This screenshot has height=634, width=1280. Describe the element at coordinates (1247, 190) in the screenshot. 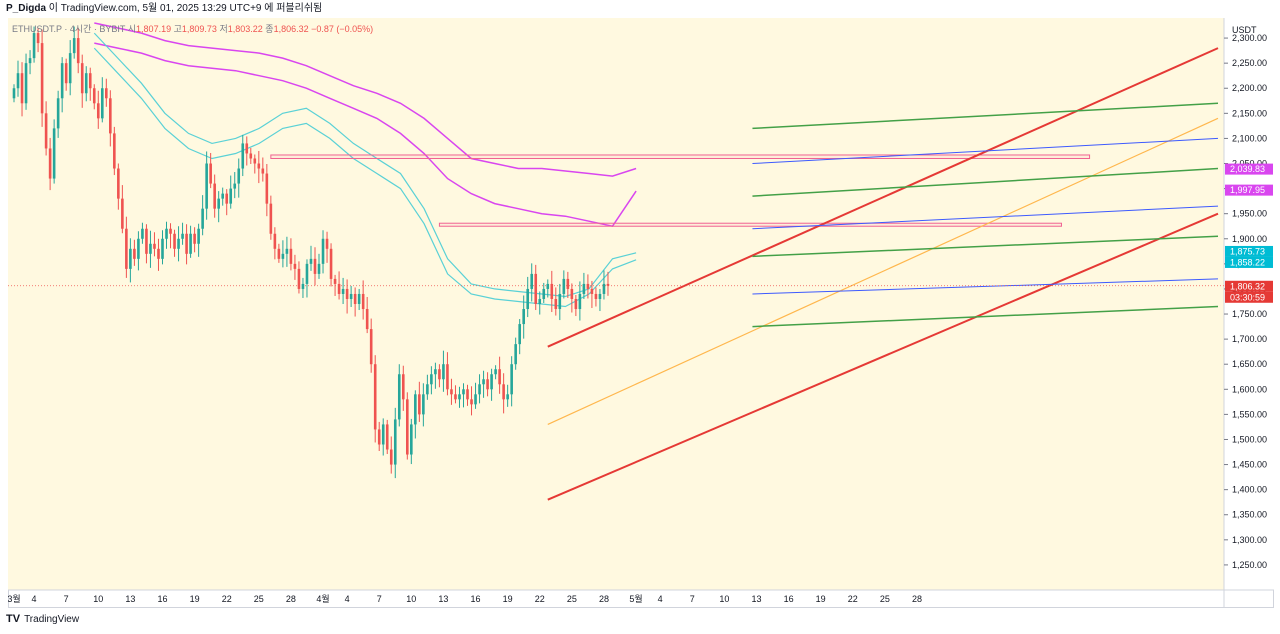

I see `price-tag-label: 1,997.95` at that location.